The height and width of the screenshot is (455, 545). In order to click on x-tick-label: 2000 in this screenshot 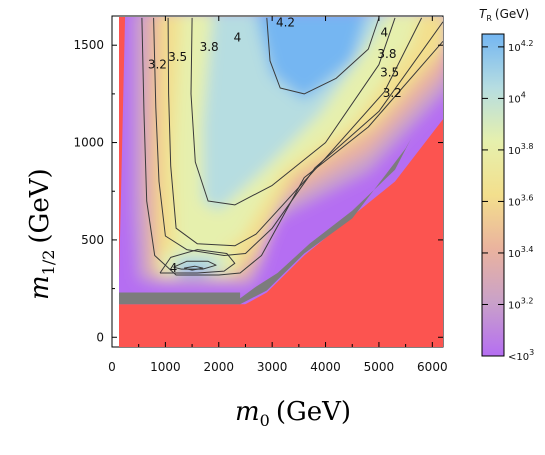, I will do `click(219, 367)`.